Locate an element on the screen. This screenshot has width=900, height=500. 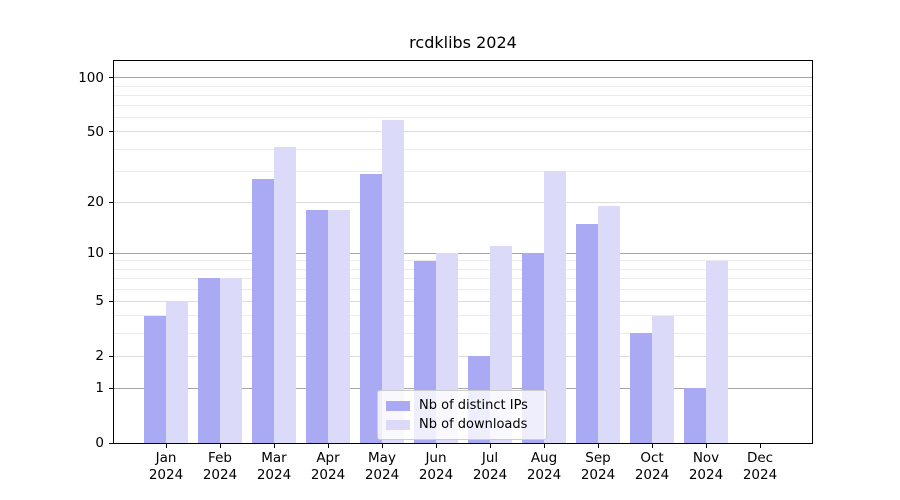
legend-item-distinct-ips: Nb of distinct IPs is located at coordinates (462, 405).